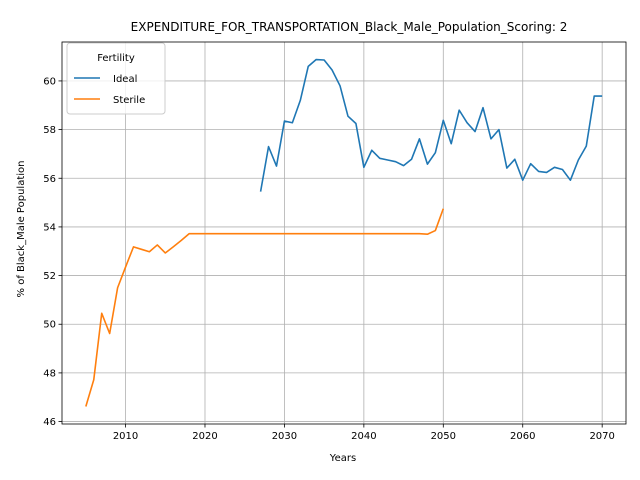 Image resolution: width=640 pixels, height=480 pixels. What do you see at coordinates (49, 422) in the screenshot?
I see `y-tick-label: 46` at bounding box center [49, 422].